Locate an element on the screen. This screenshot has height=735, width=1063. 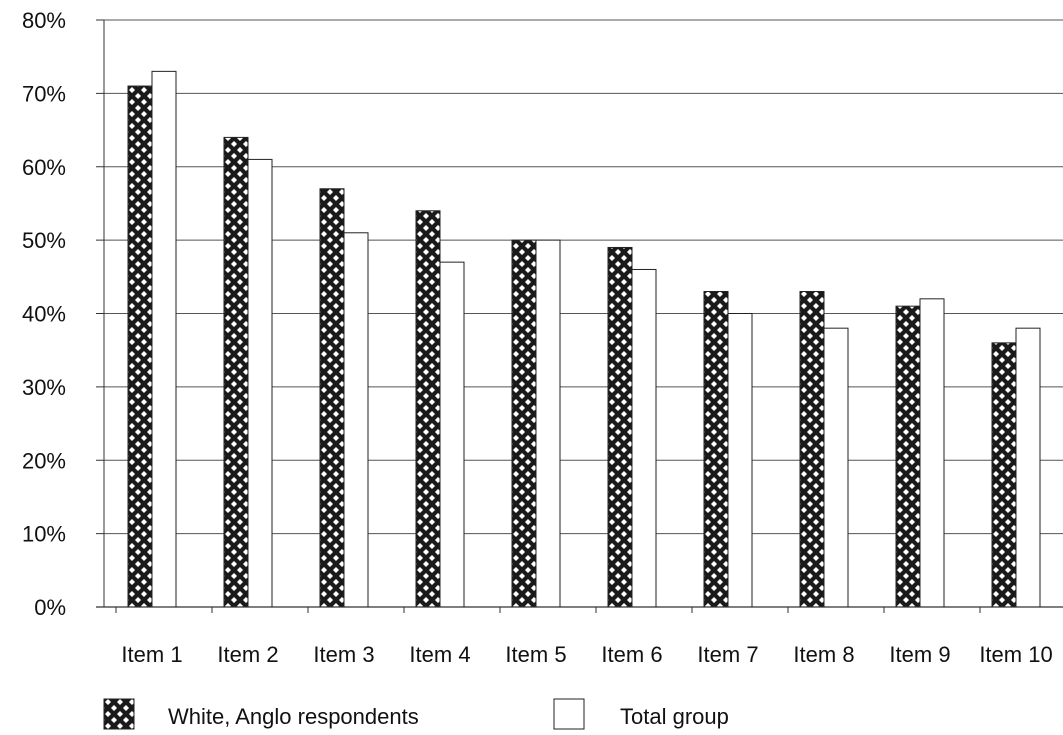
x-tick-label: Item 1 is located at coordinates (151, 654).